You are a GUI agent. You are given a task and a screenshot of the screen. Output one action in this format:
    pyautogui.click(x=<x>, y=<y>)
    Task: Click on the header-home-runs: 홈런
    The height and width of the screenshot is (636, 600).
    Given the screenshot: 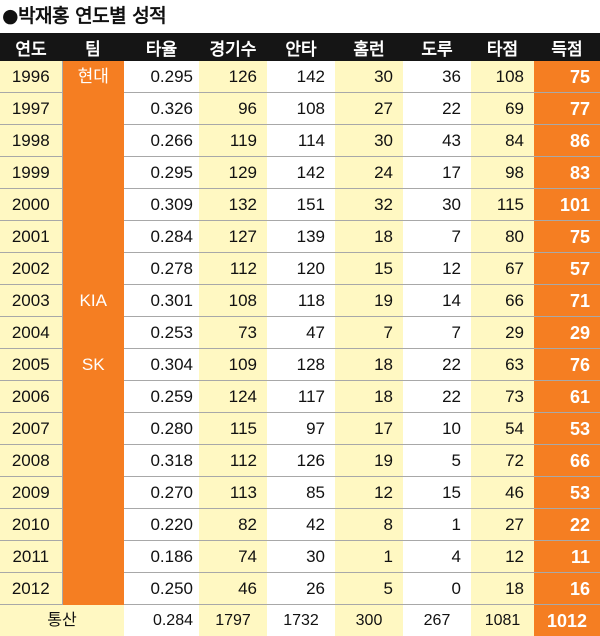 What is the action you would take?
    pyautogui.click(x=369, y=47)
    